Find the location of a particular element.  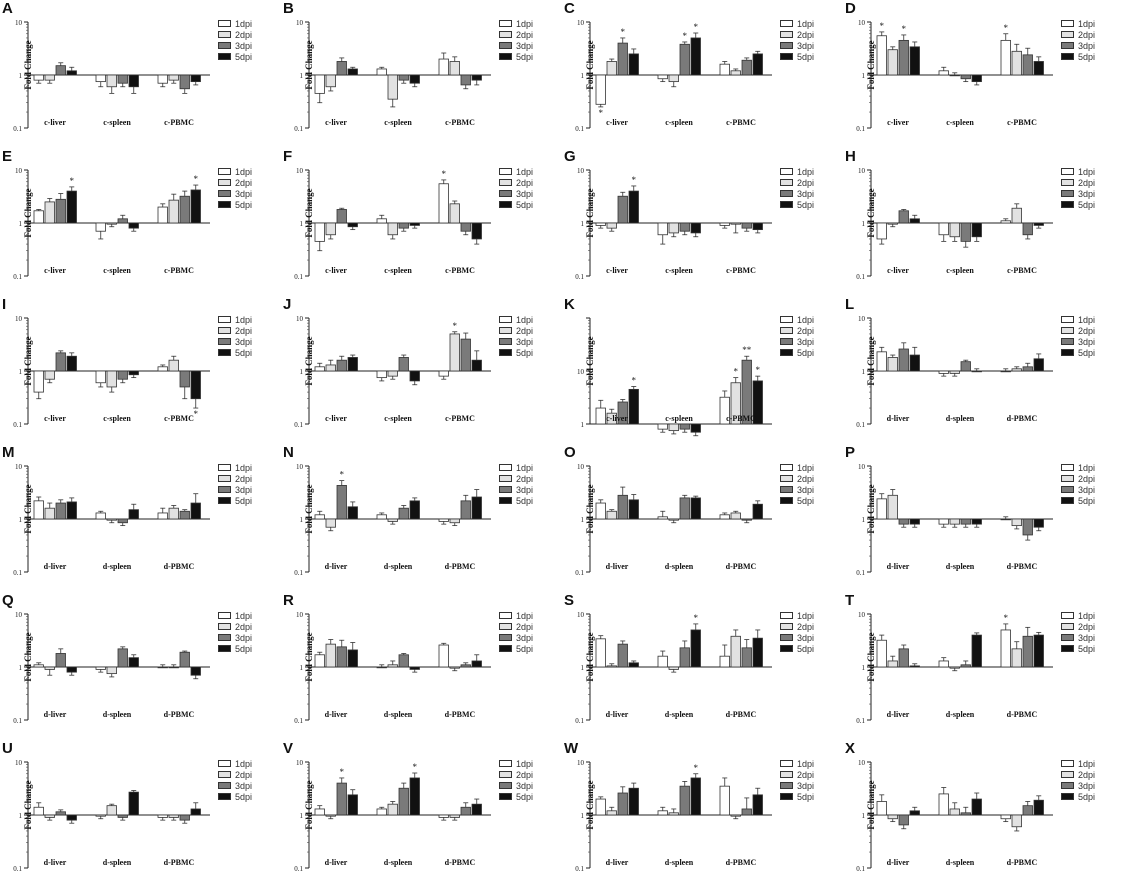

bar-3dpi-d-liver is located at coordinates (60, 660).